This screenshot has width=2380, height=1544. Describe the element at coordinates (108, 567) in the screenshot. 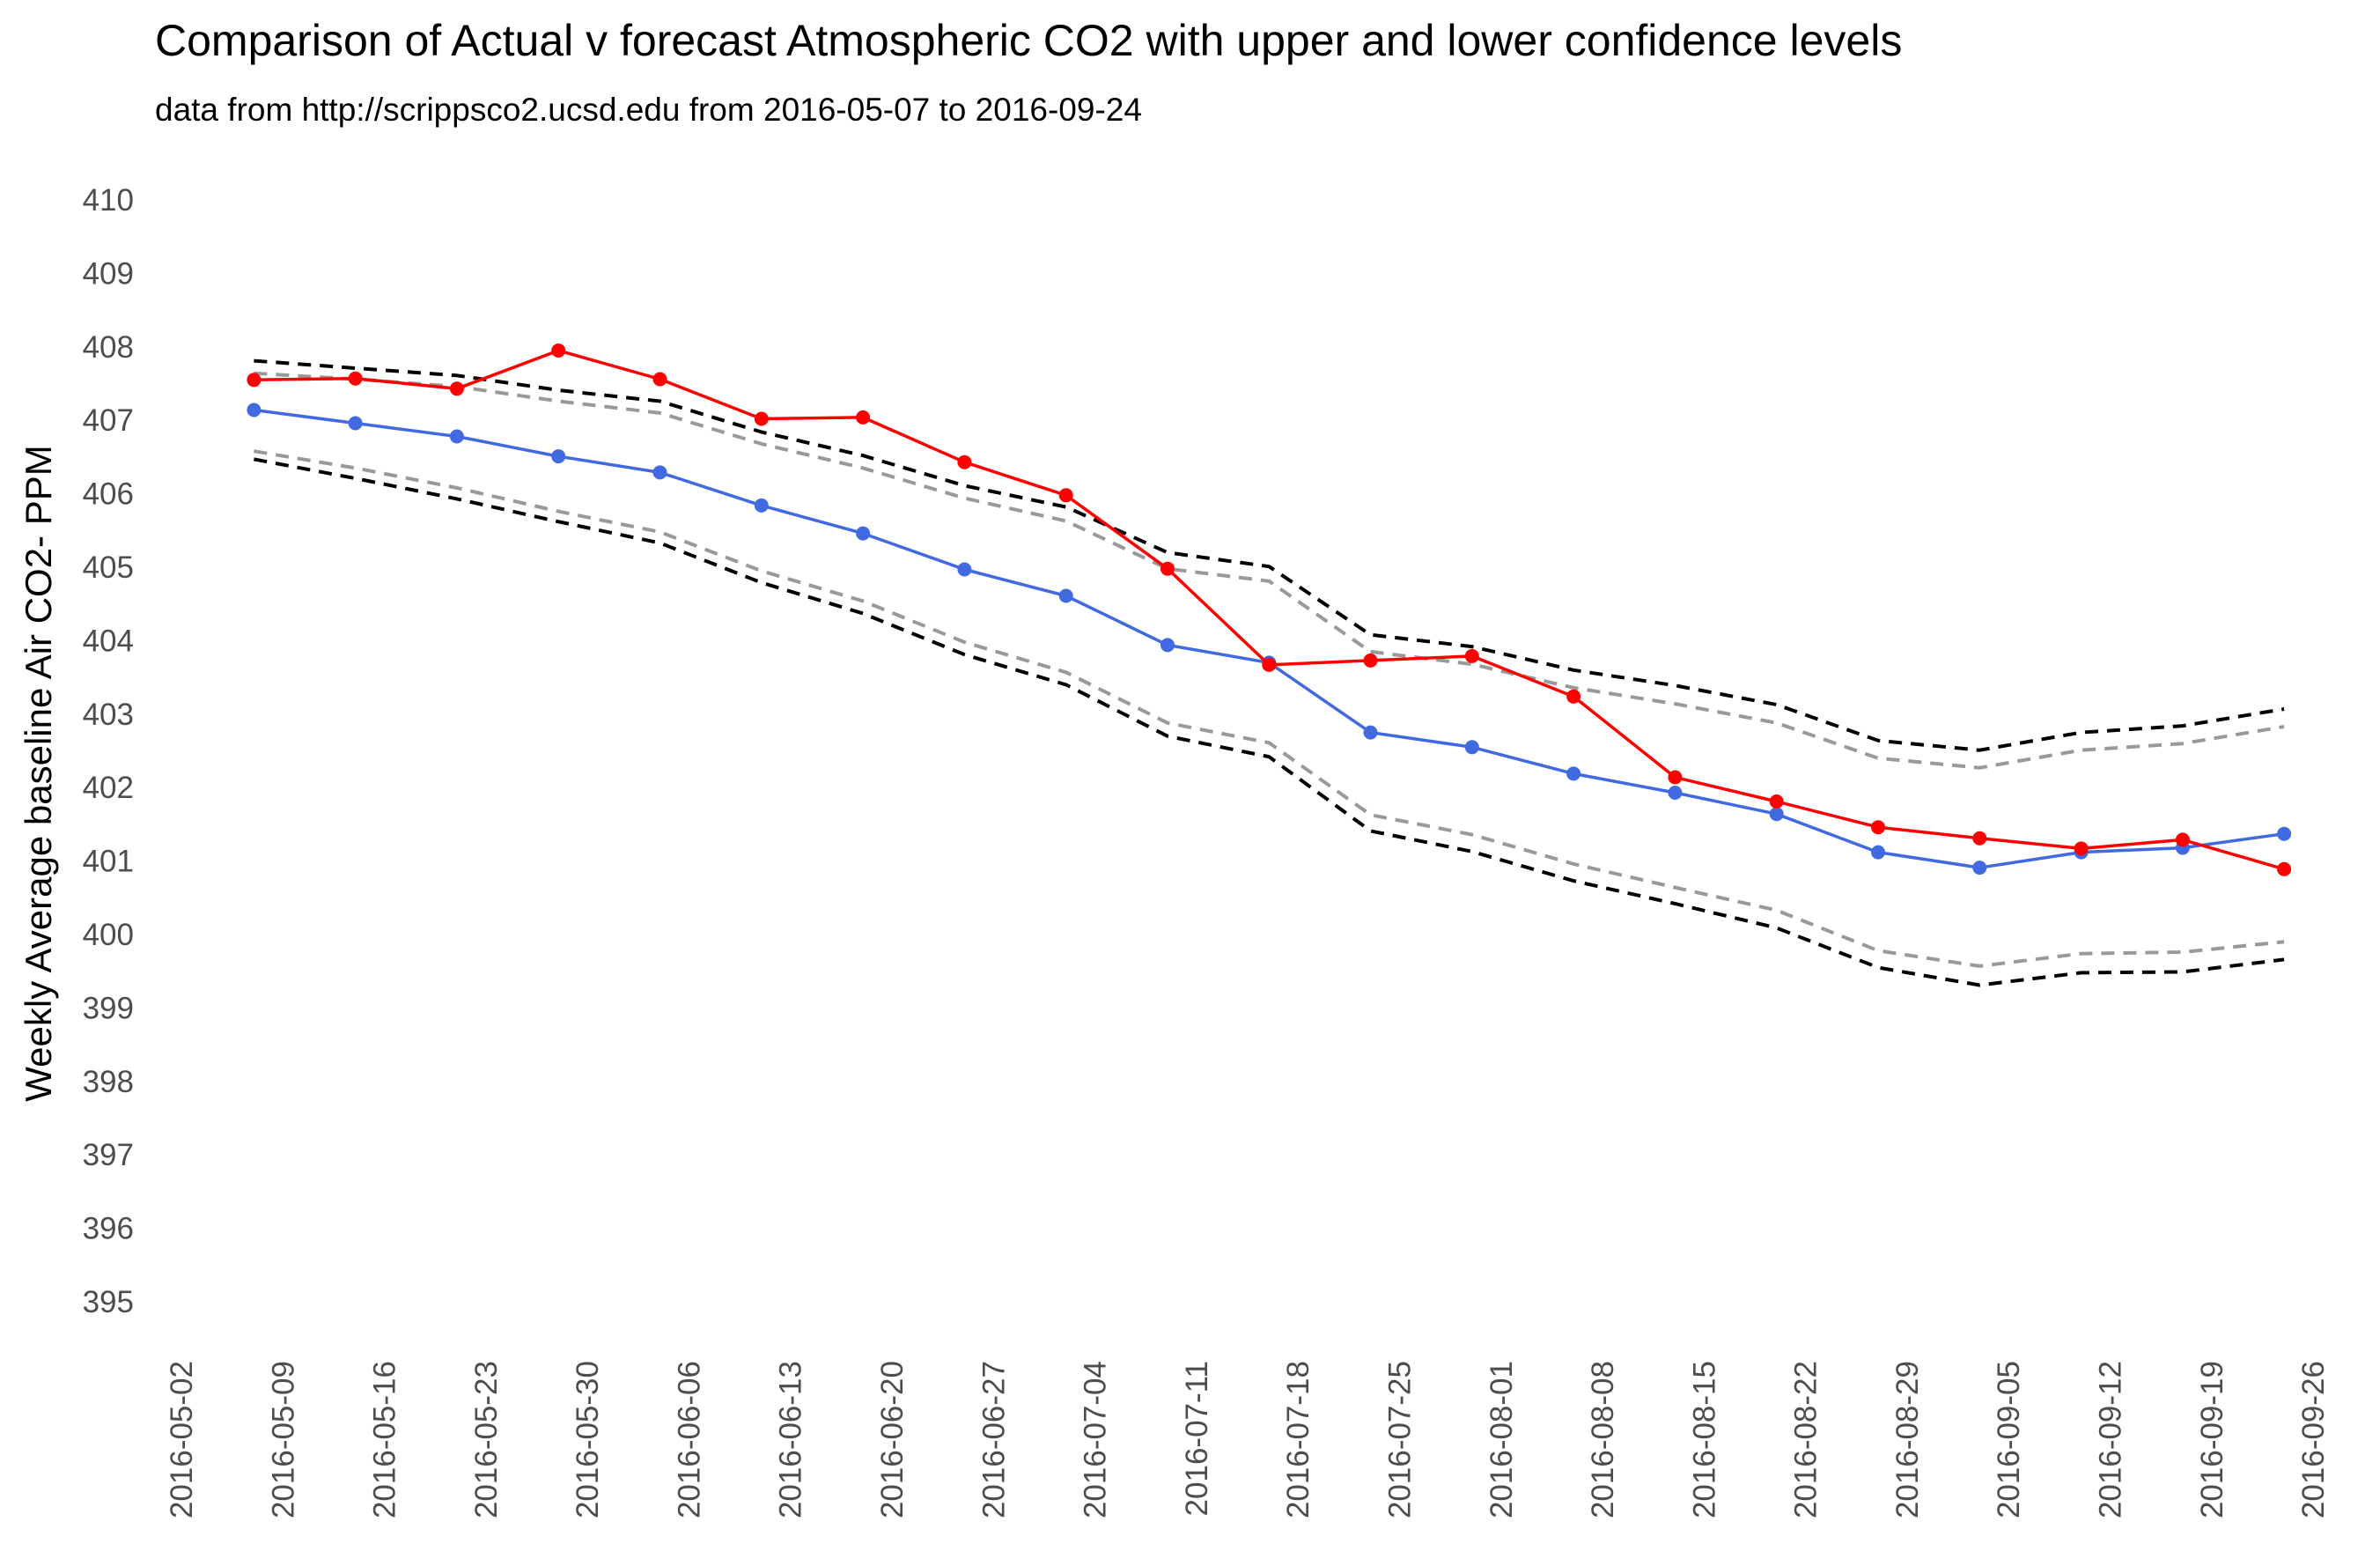

I see `y-tick-label: 405` at that location.